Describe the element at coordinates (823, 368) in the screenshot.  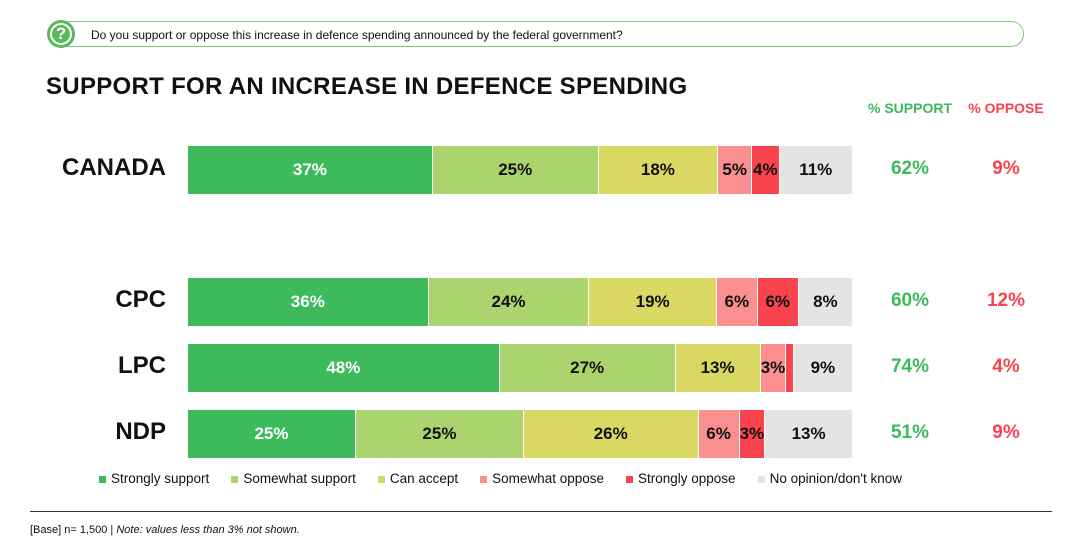
I see `bar-segment: 9%` at that location.